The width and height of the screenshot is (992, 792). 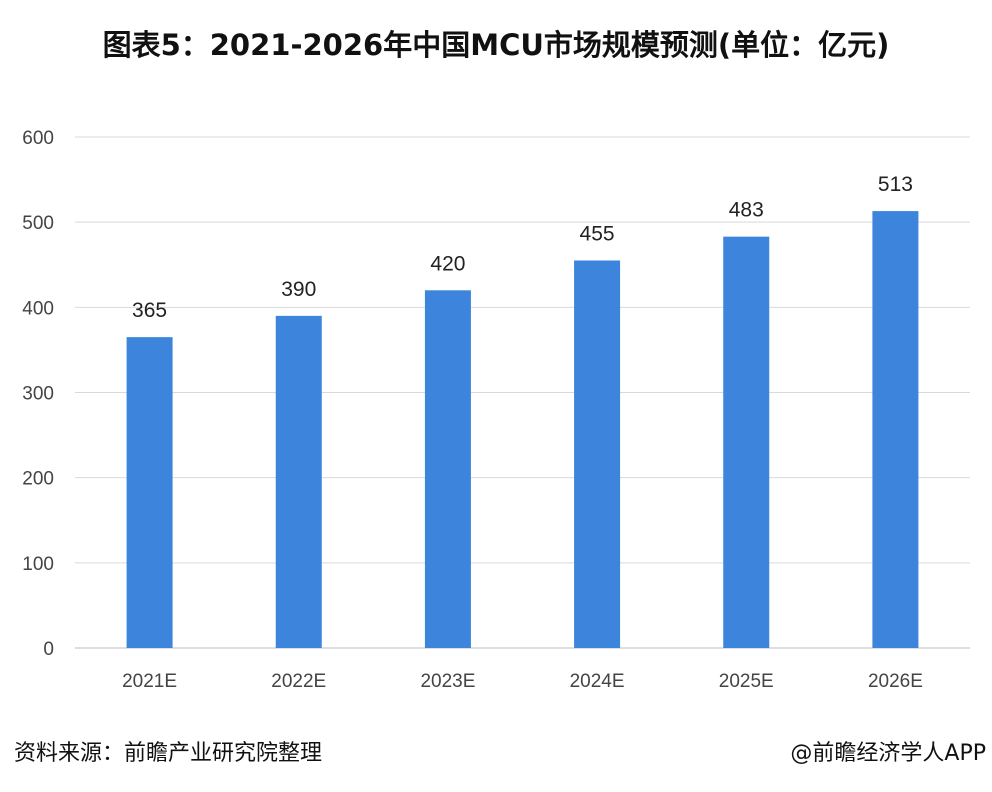 What do you see at coordinates (447, 263) in the screenshot?
I see `data-label: 420` at bounding box center [447, 263].